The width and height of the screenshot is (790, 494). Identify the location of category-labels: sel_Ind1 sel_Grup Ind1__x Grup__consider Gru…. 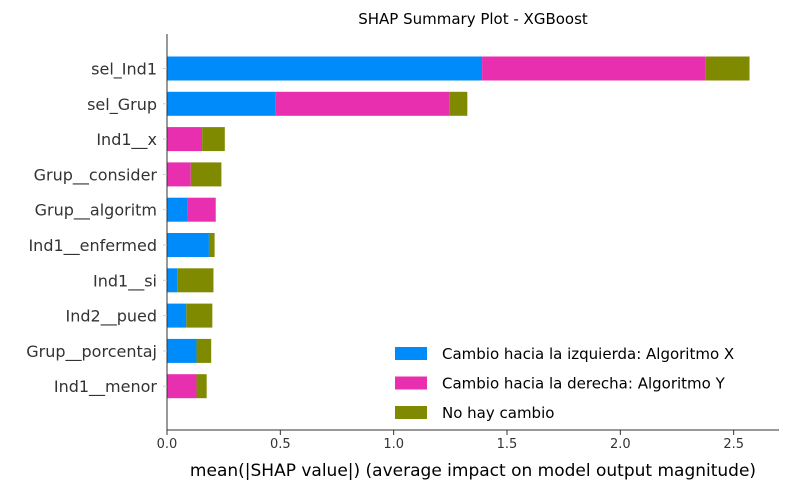
(96, 228).